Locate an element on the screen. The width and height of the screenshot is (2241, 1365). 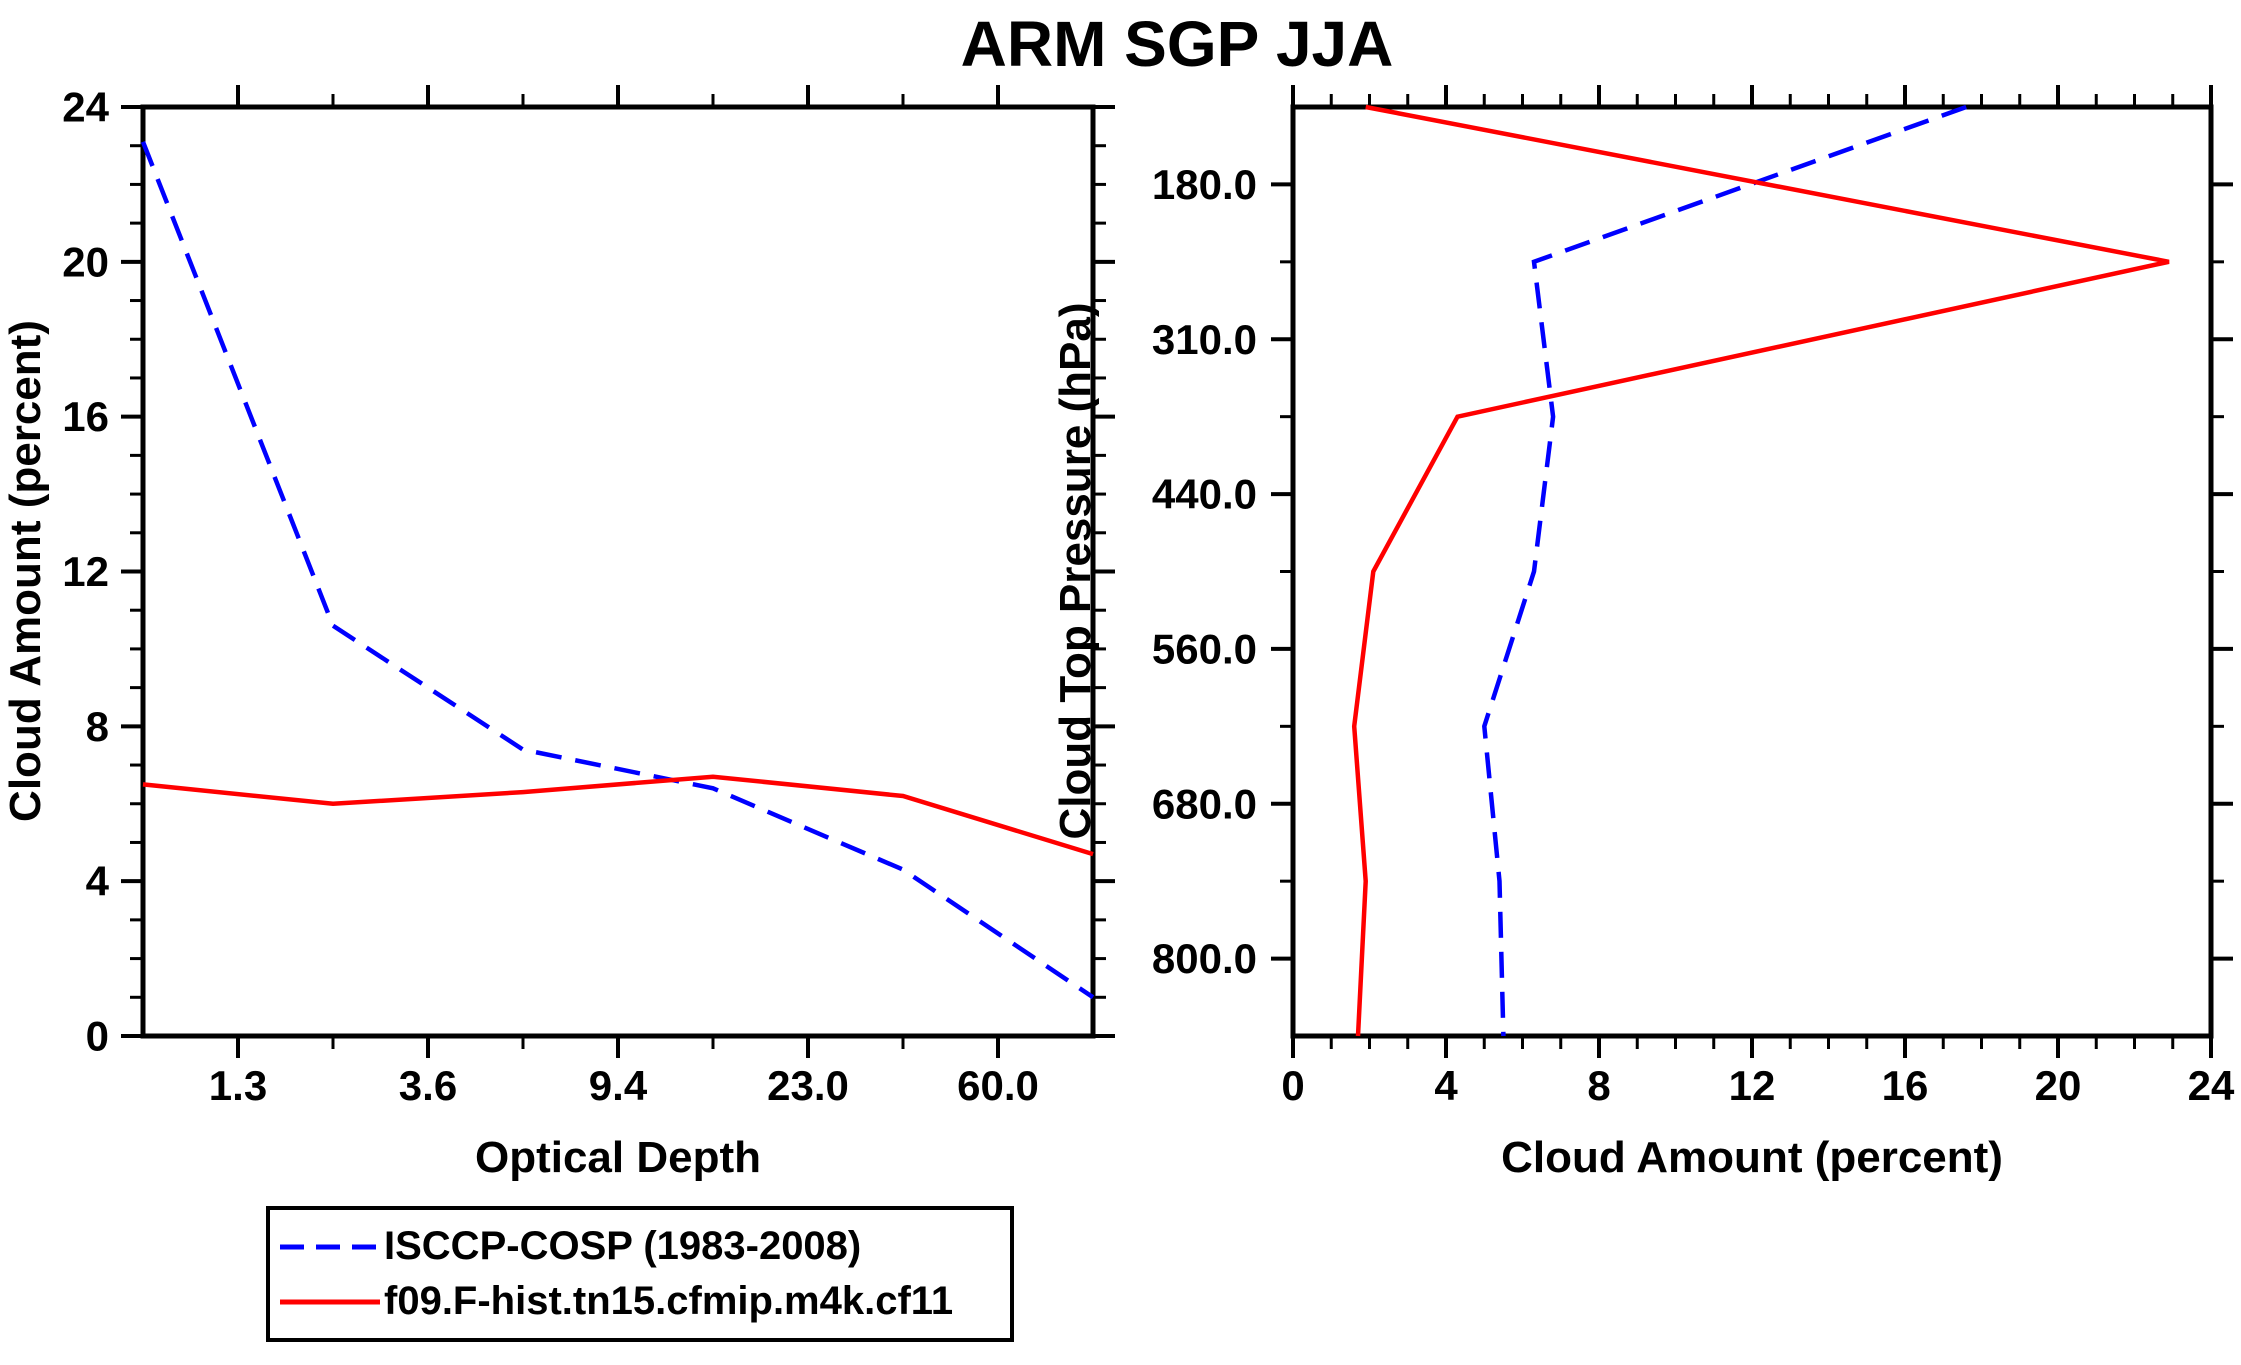
right-x-tick-label: 12 is located at coordinates (1752, 1085).